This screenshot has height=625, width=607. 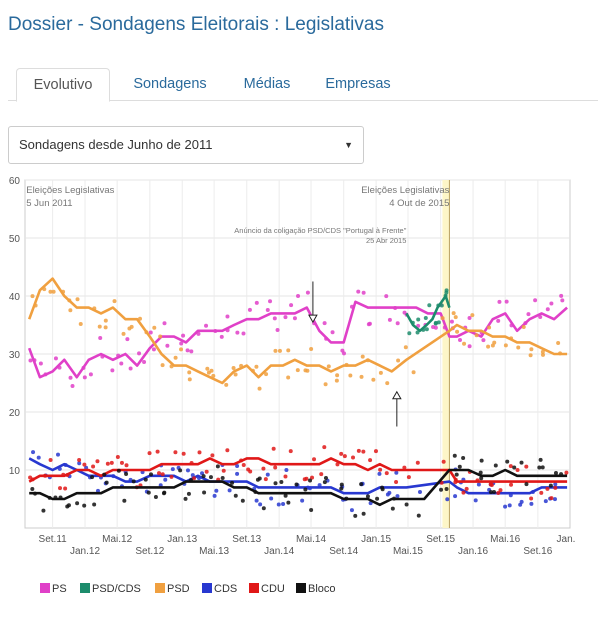 I want to click on series-line-cdu, so click(x=298, y=470).